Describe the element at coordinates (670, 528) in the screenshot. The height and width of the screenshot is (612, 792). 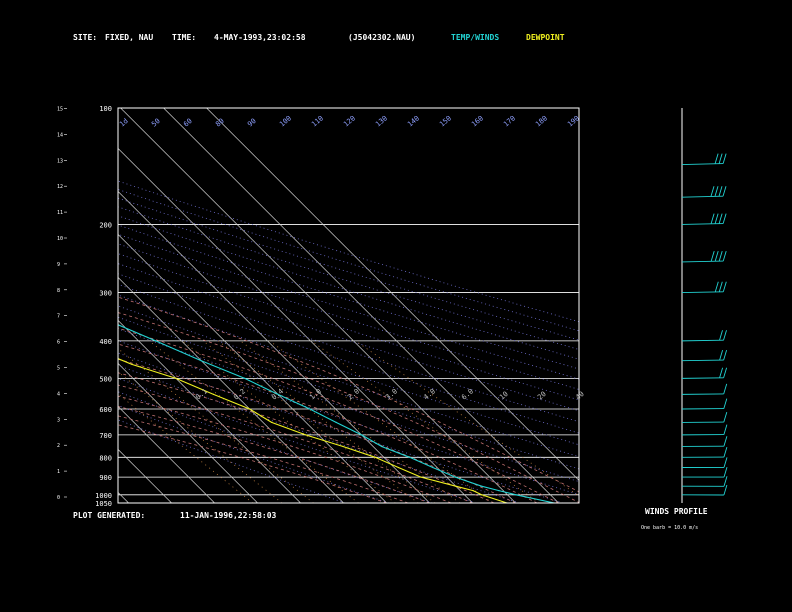
I see `barb-note: One barb = 10.0 m/s` at that location.